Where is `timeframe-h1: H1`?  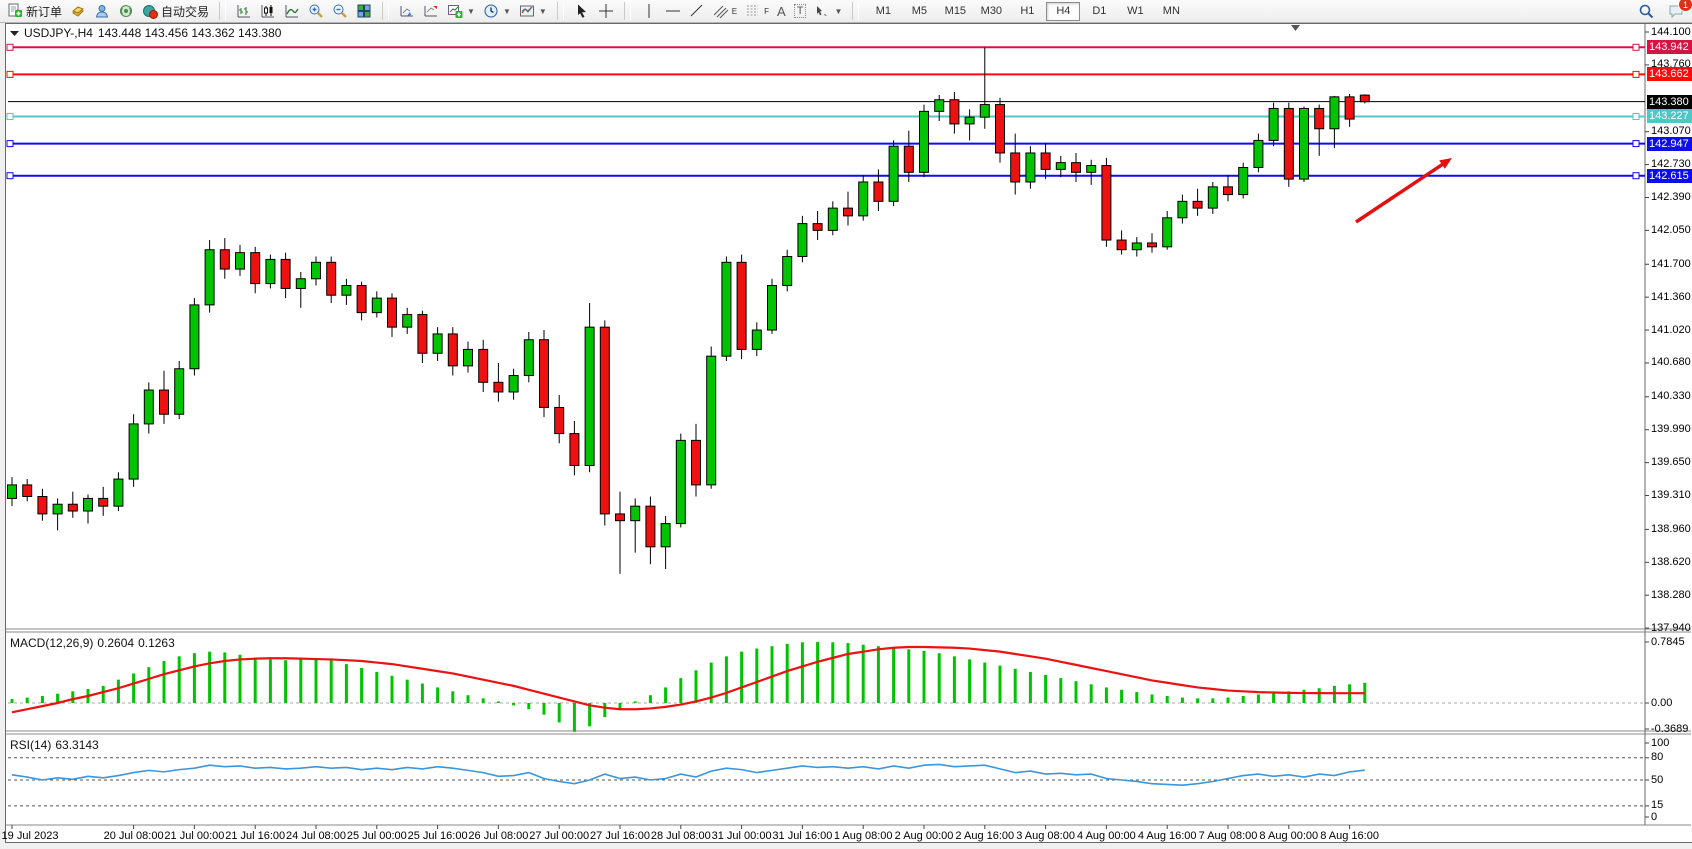 timeframe-h1: H1 is located at coordinates (1027, 11).